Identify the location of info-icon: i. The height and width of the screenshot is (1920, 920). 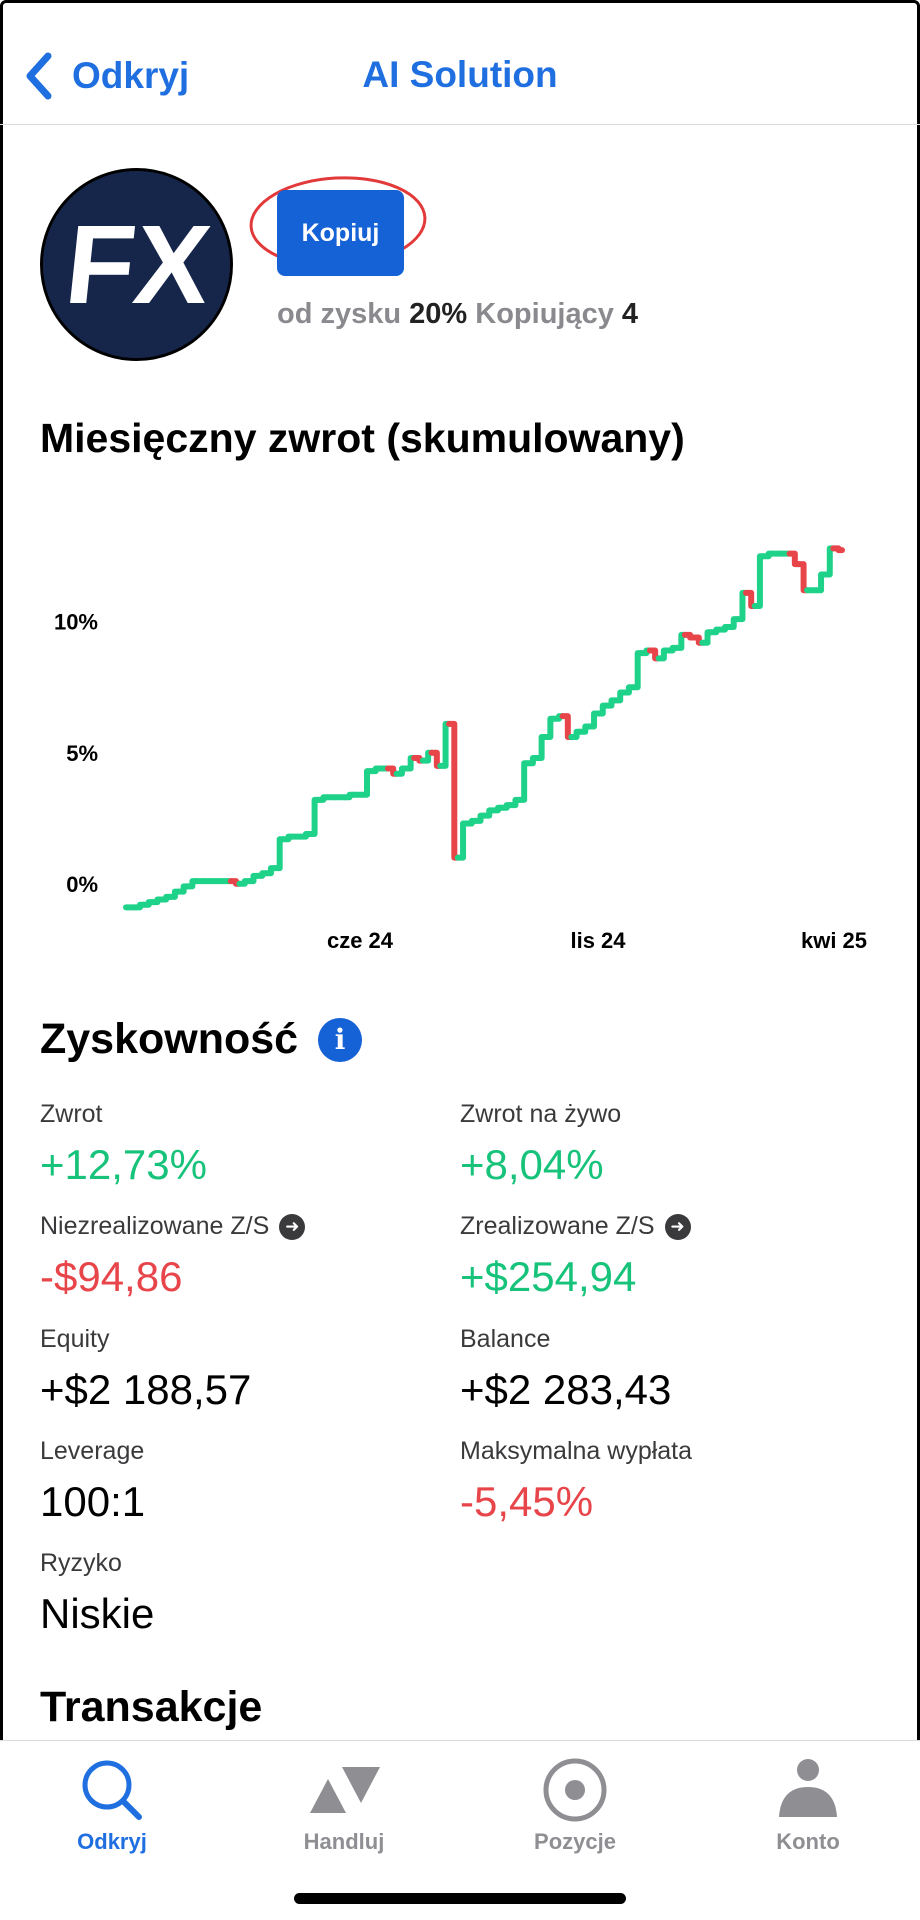
(340, 1039).